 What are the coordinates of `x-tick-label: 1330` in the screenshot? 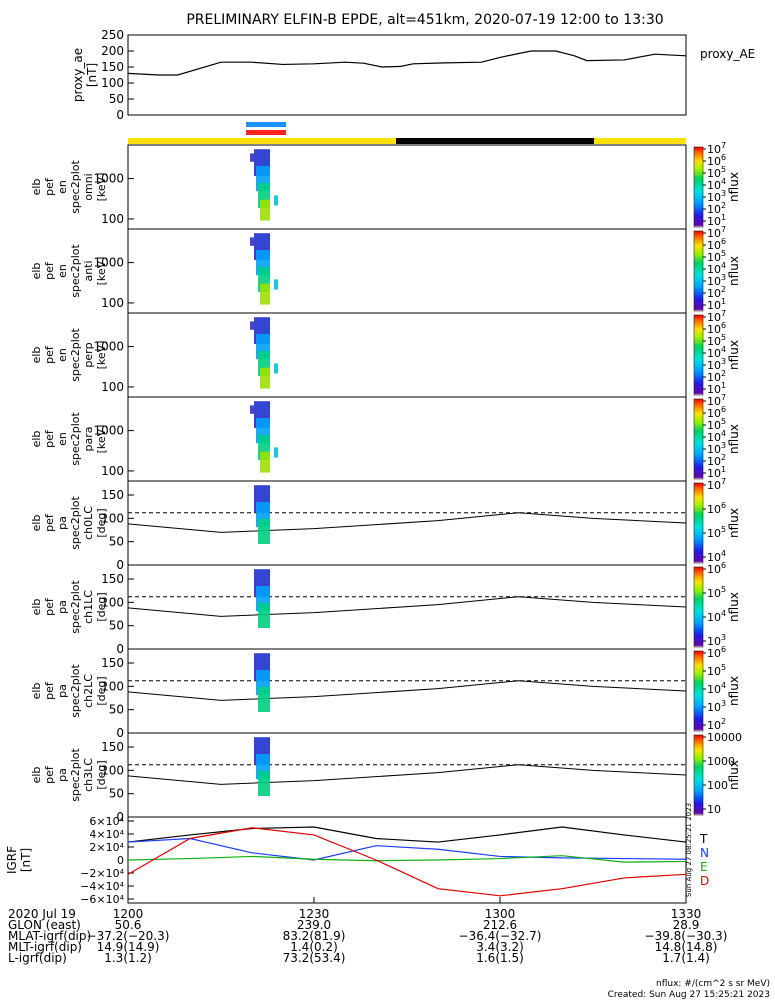 It's located at (686, 914).